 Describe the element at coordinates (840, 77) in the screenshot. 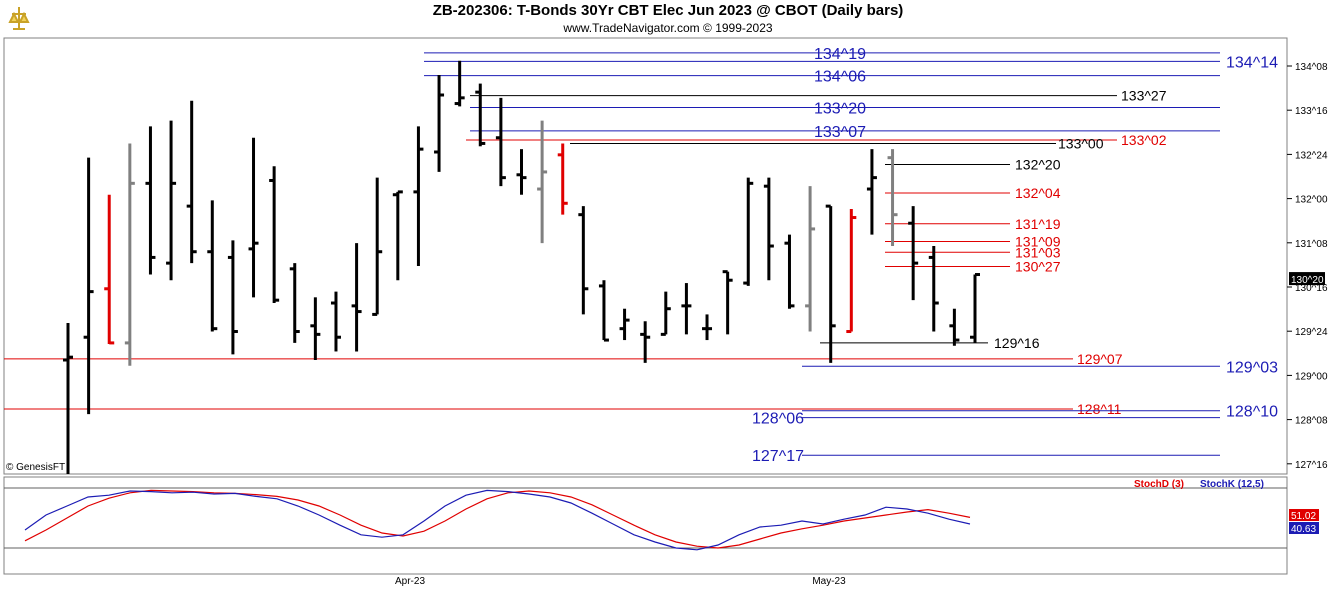

I see `level-label: 134^06` at that location.